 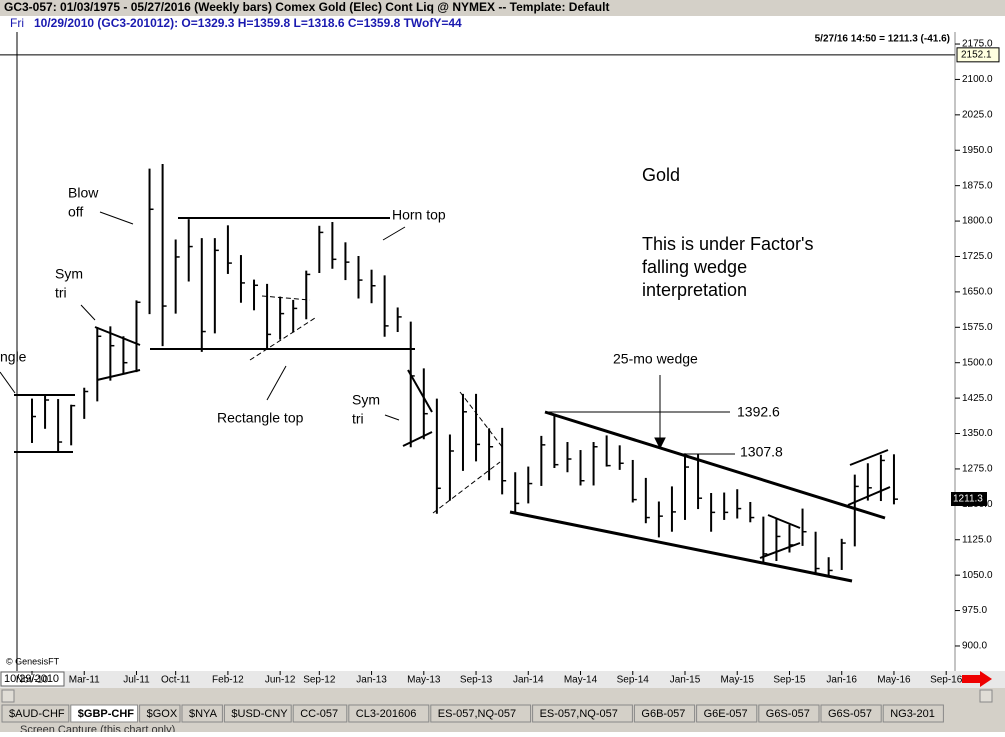 I want to click on y-tick-label: 1350.0, so click(x=977, y=433).